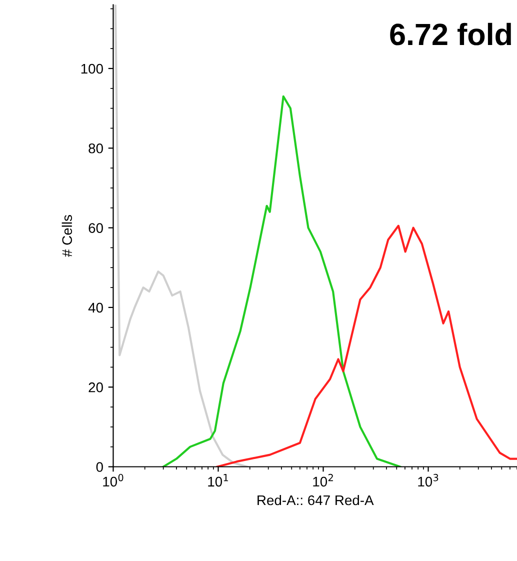  Describe the element at coordinates (95, 148) in the screenshot. I see `y-tick-label: 80` at that location.